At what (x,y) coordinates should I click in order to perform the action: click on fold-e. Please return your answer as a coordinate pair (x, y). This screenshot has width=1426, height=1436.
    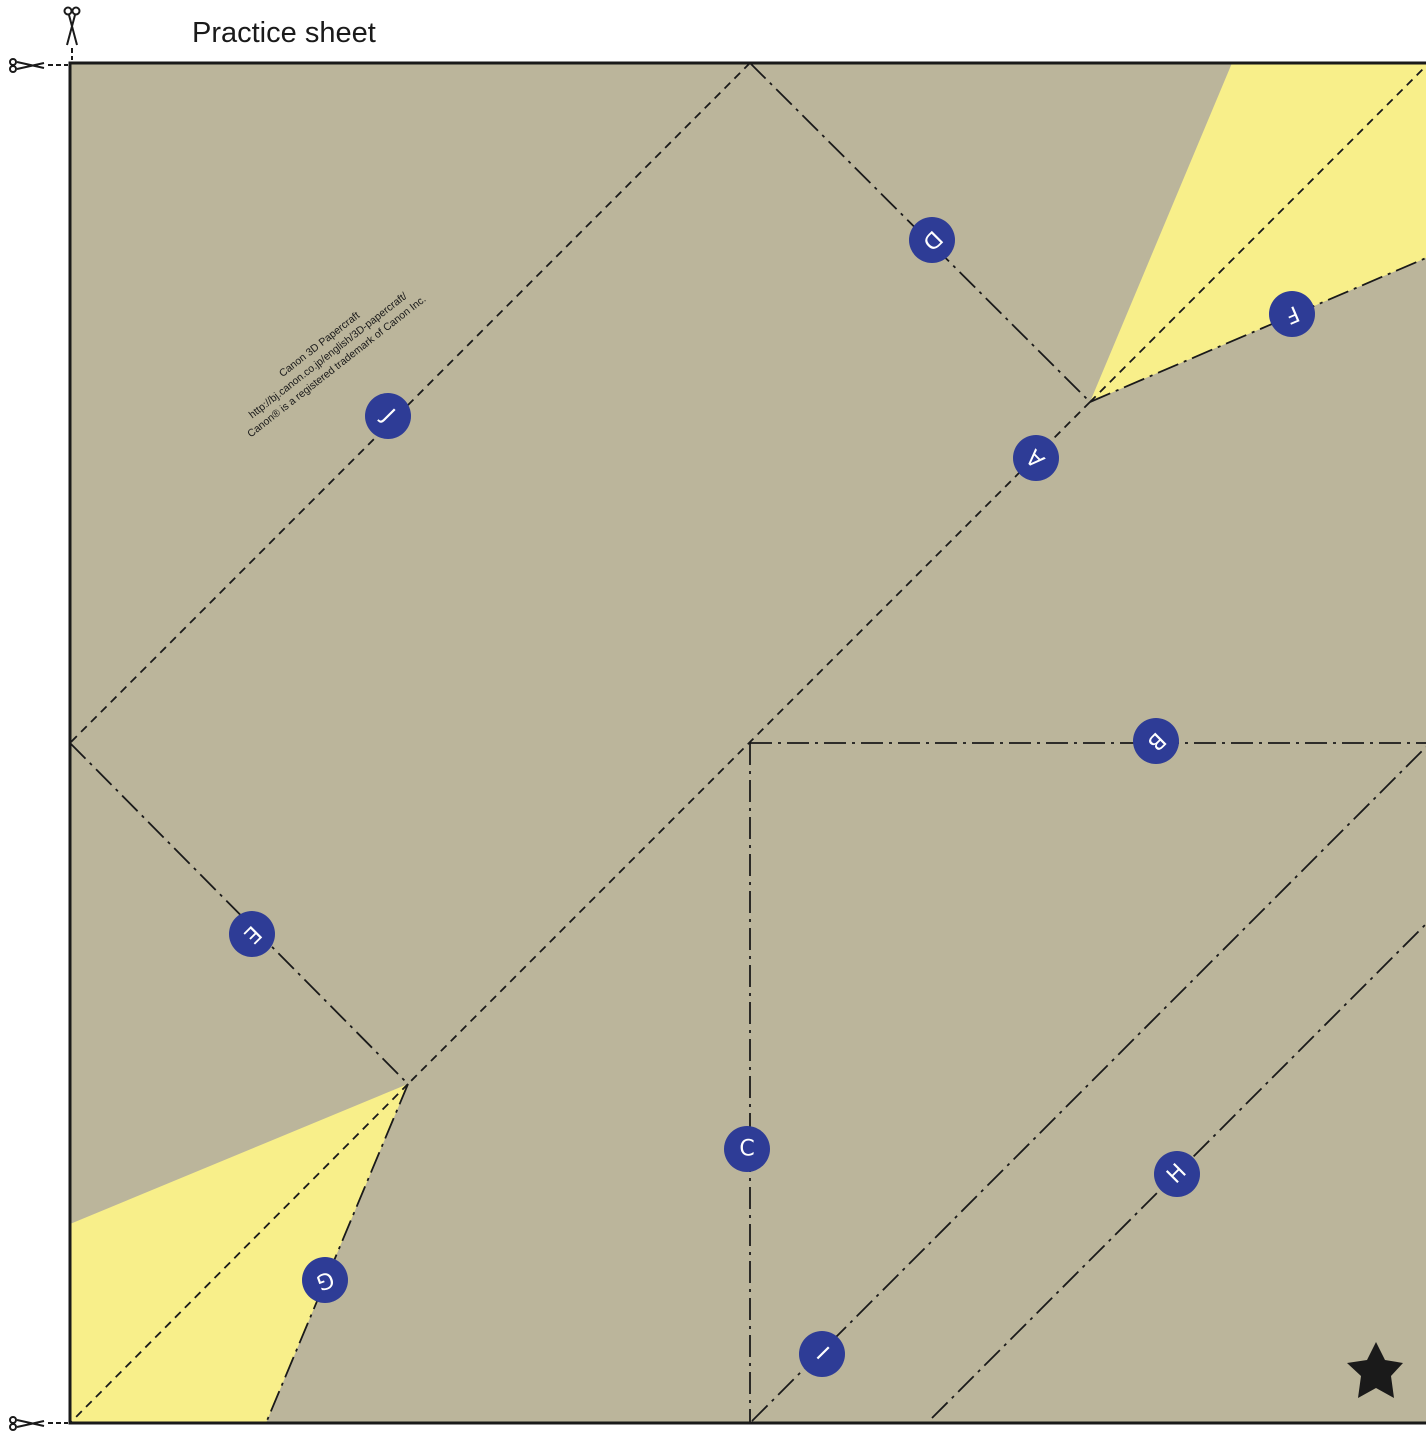
    Looking at the image, I should click on (239, 913).